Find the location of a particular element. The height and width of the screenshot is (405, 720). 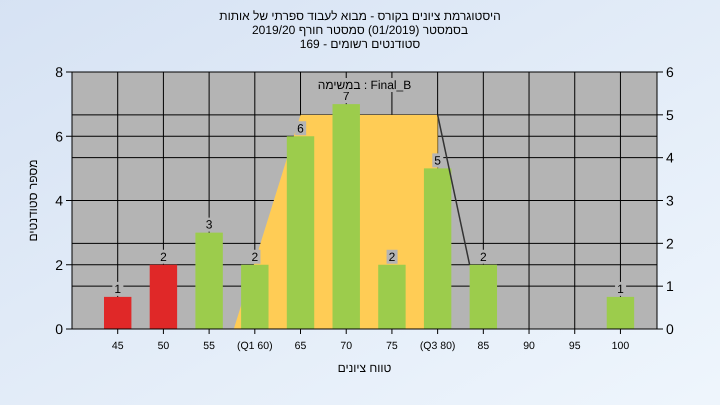

x-tick-label: 50 is located at coordinates (164, 346).